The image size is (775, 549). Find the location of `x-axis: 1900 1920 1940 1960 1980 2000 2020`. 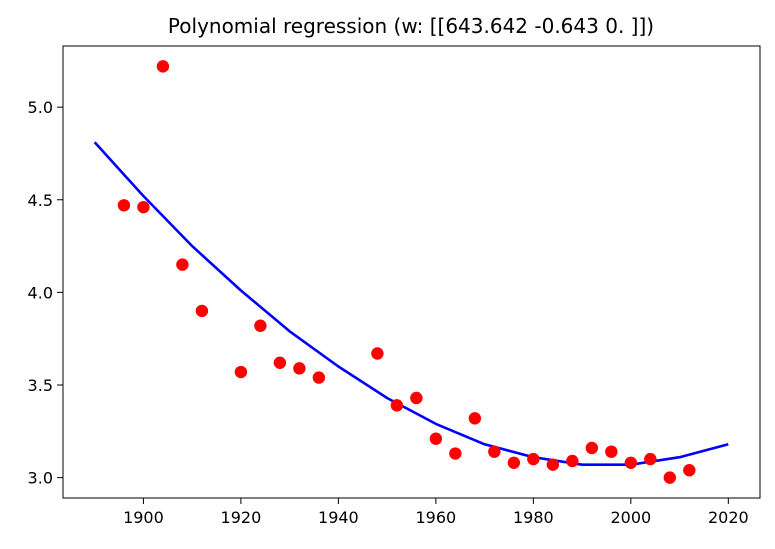

x-axis: 1900 1920 1940 1960 1980 2000 2020 is located at coordinates (436, 512).